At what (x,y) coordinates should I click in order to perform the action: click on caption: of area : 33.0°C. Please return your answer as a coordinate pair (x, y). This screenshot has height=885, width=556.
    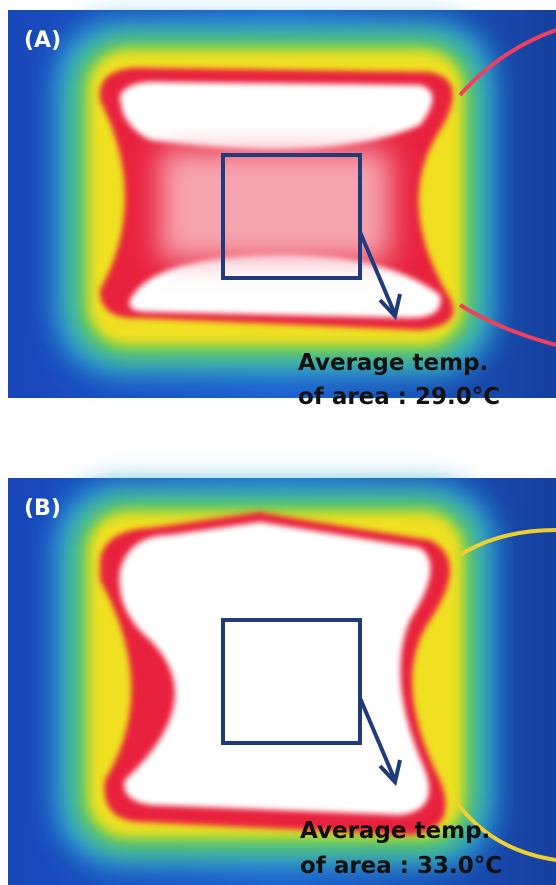
    Looking at the image, I should click on (401, 866).